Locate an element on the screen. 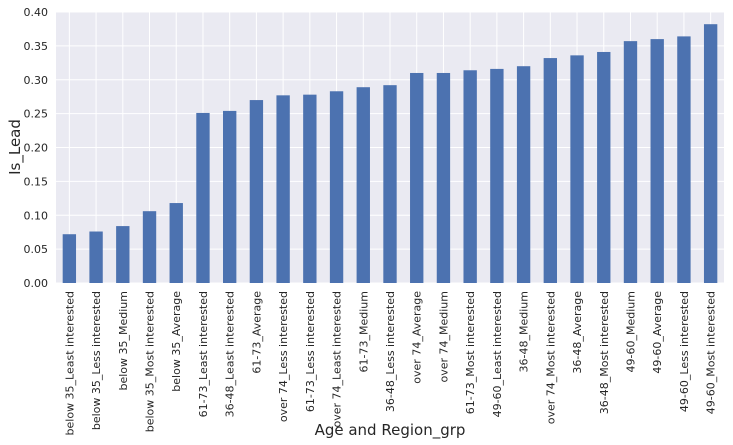 Image resolution: width=733 pixels, height=445 pixels. x-tick-label: below 35_Least interested is located at coordinates (69, 363).